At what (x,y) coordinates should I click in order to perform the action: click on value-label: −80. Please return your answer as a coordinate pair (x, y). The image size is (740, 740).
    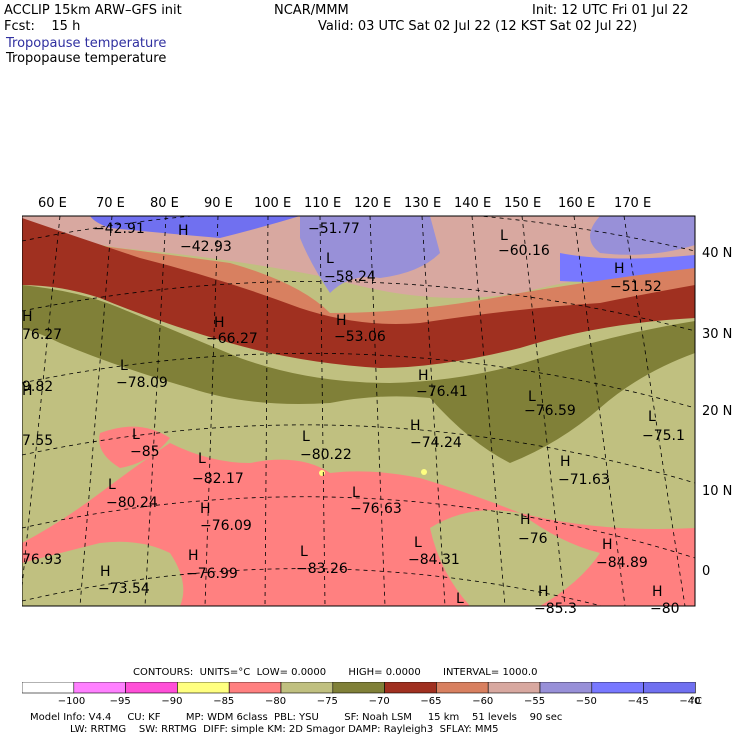
    Looking at the image, I should click on (665, 609).